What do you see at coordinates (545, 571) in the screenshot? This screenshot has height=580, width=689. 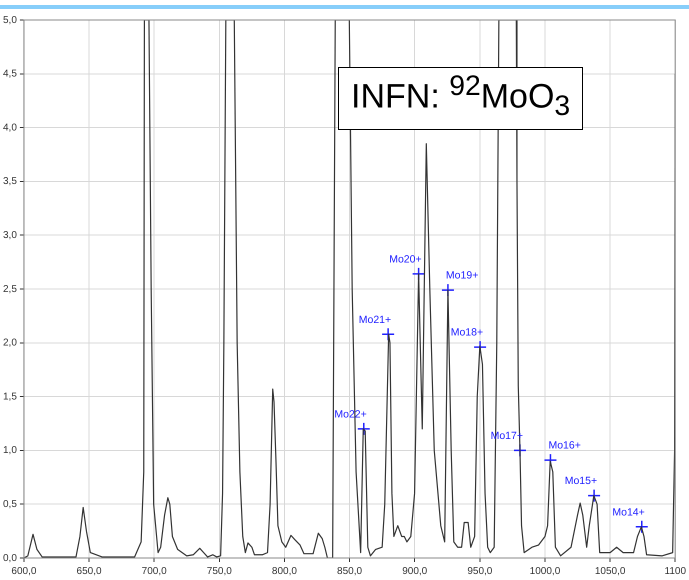 I see `x-tick-label: 1000,0` at bounding box center [545, 571].